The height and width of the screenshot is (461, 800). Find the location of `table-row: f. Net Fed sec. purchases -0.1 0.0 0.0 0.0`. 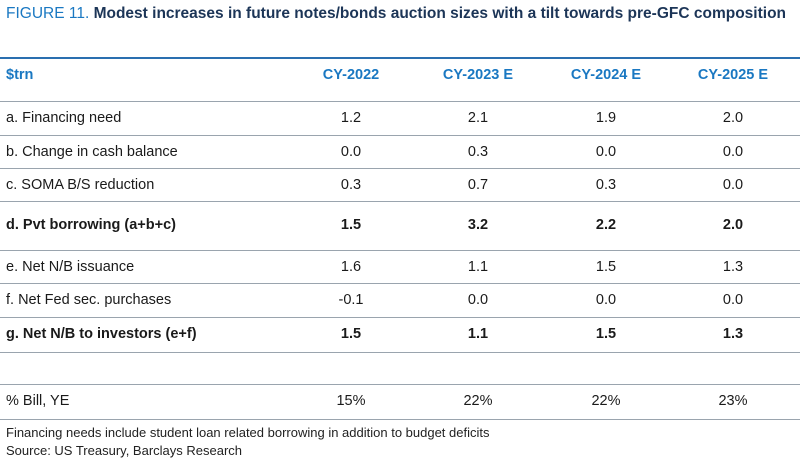

table-row: f. Net Fed sec. purchases -0.1 0.0 0.0 0.0 is located at coordinates (400, 300).